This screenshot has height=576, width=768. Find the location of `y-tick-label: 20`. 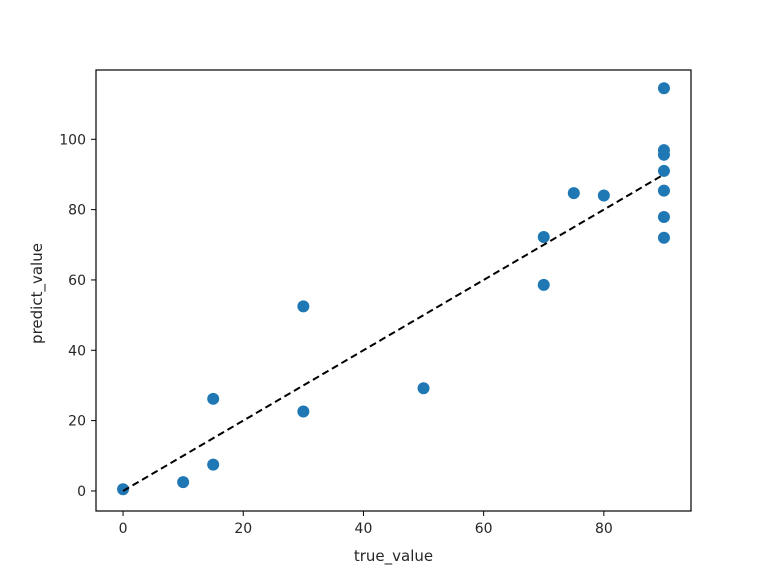

y-tick-label: 20 is located at coordinates (77, 422).